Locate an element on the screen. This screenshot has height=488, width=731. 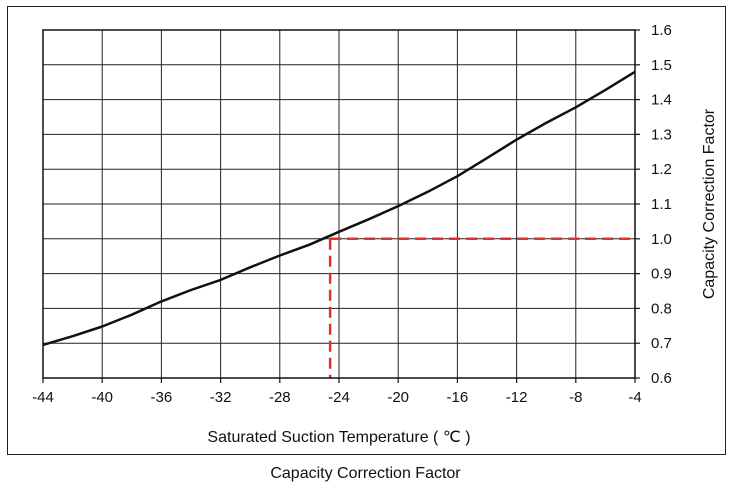
y-axis-title: Capacity Correction Factor is located at coordinates (709, 203).